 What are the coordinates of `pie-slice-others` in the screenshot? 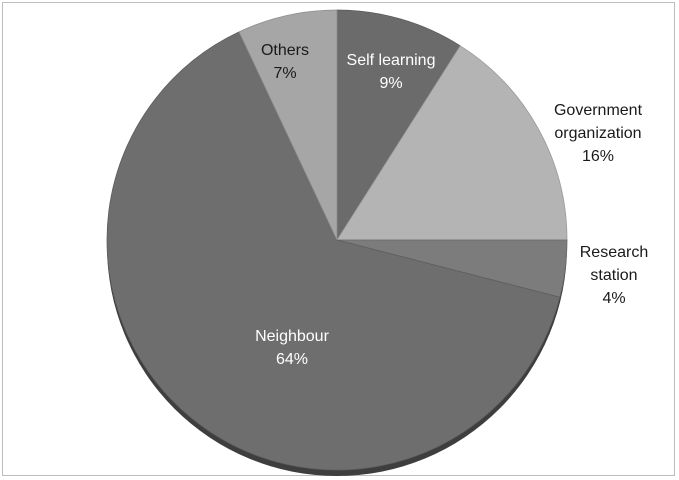 It's located at (288, 125).